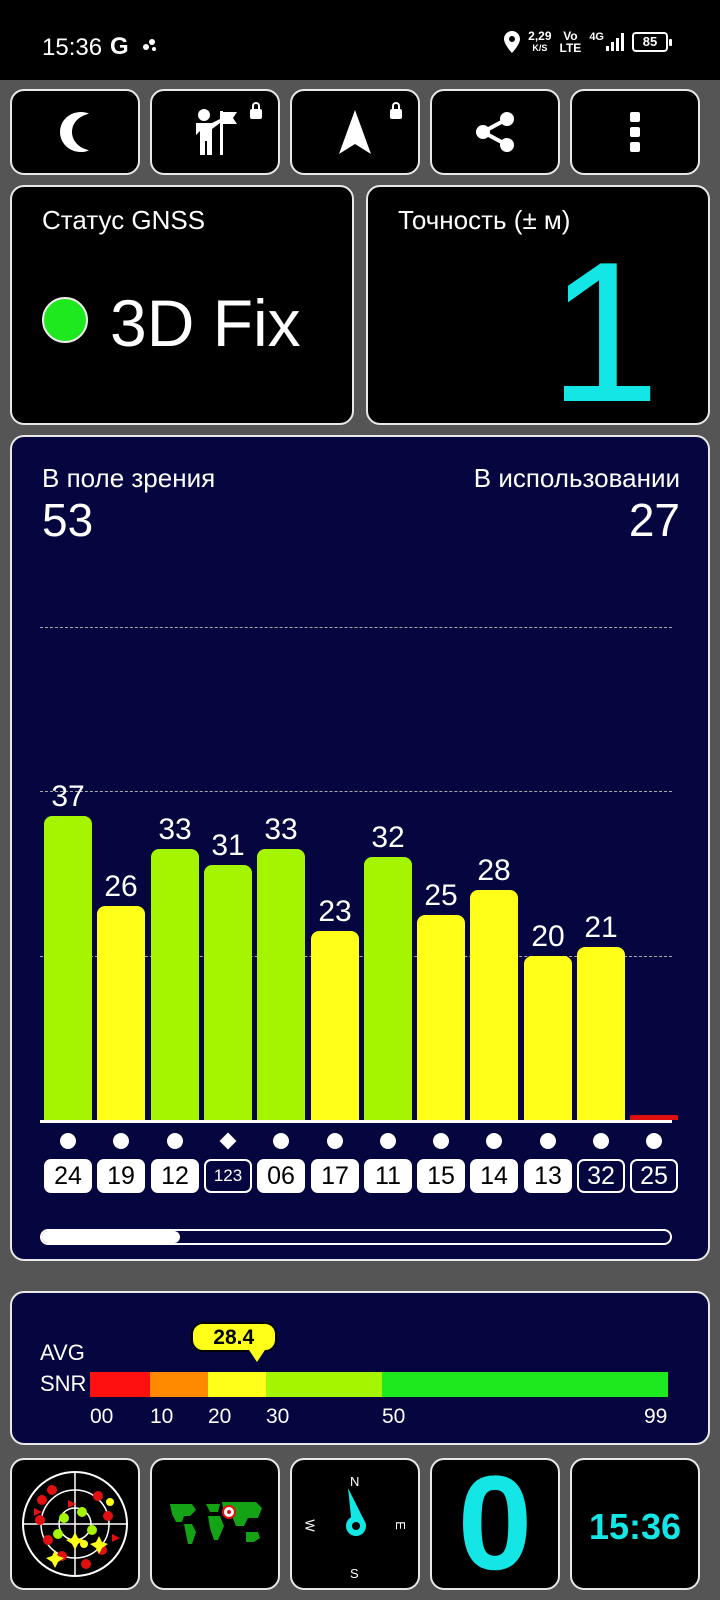  Describe the element at coordinates (205, 323) in the screenshot. I see `fix-status-value: 3D Fix` at that location.